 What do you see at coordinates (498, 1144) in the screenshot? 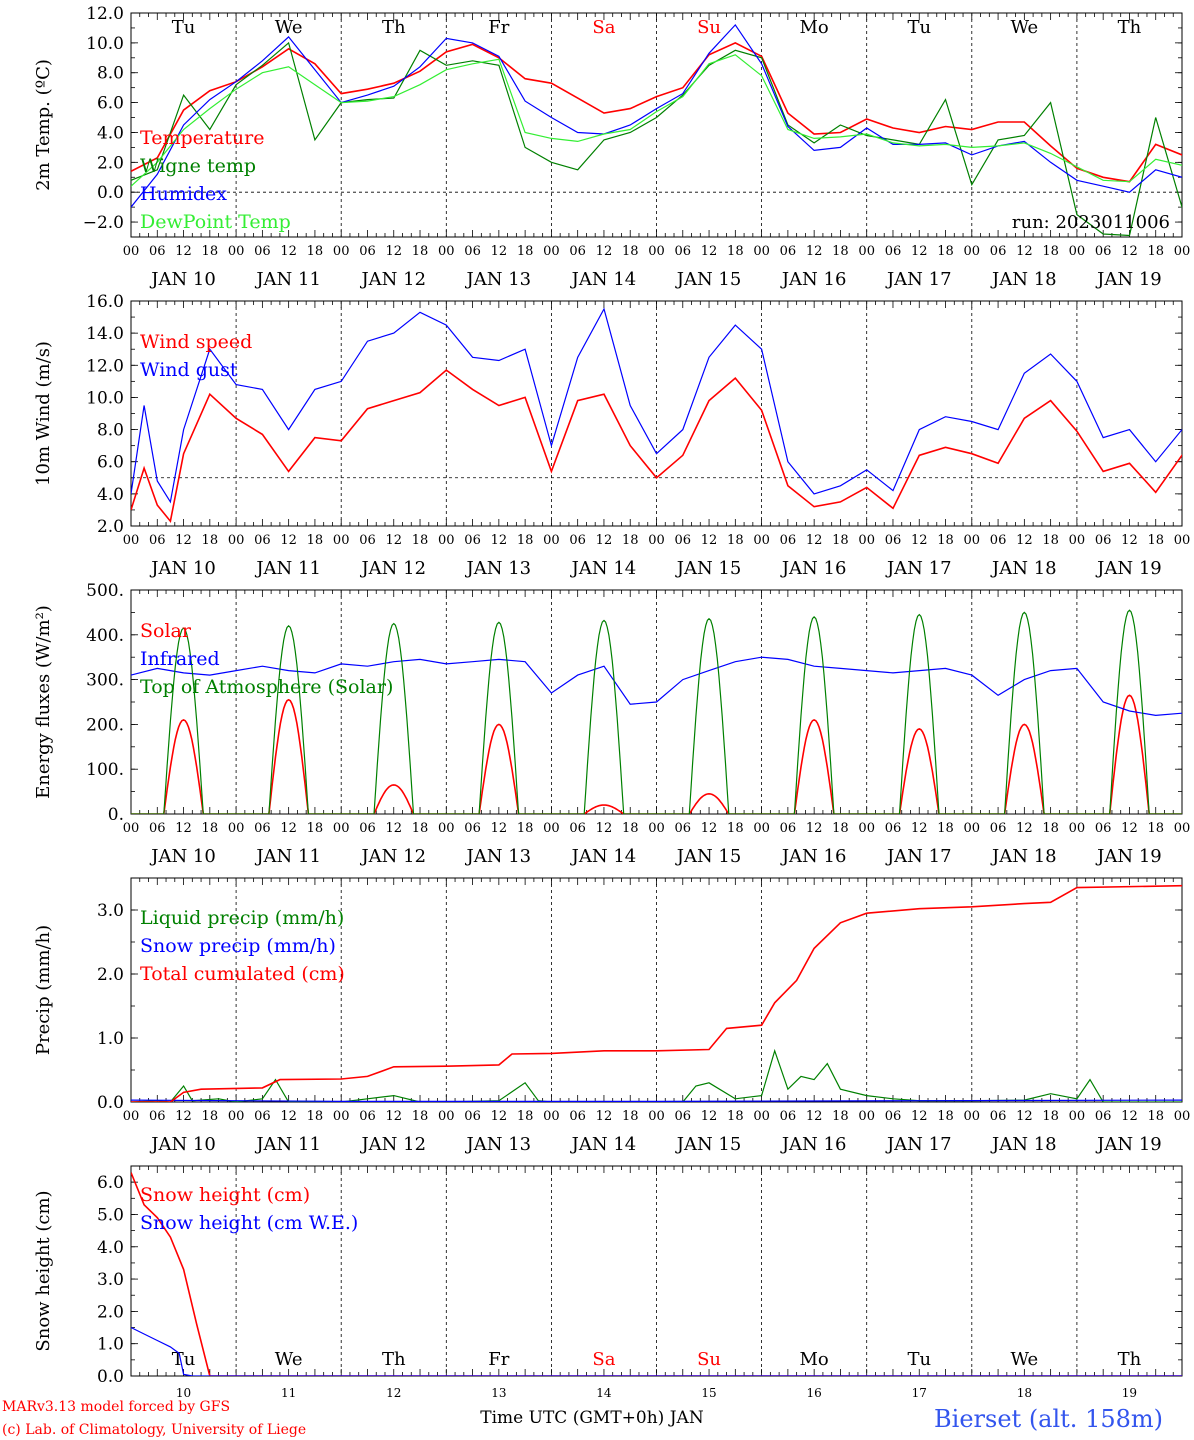
I see `date-label: JAN 13` at bounding box center [498, 1144].